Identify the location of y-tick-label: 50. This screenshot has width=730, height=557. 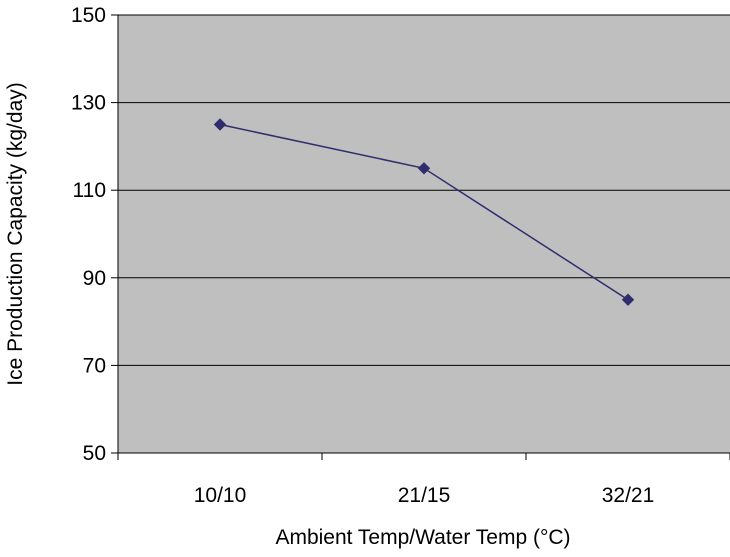
(94, 453).